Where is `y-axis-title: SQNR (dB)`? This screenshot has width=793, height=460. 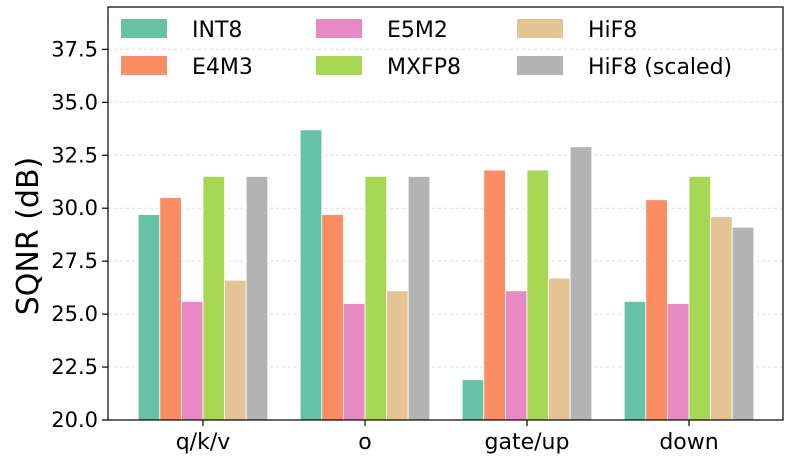 y-axis-title: SQNR (dB) is located at coordinates (28, 236).